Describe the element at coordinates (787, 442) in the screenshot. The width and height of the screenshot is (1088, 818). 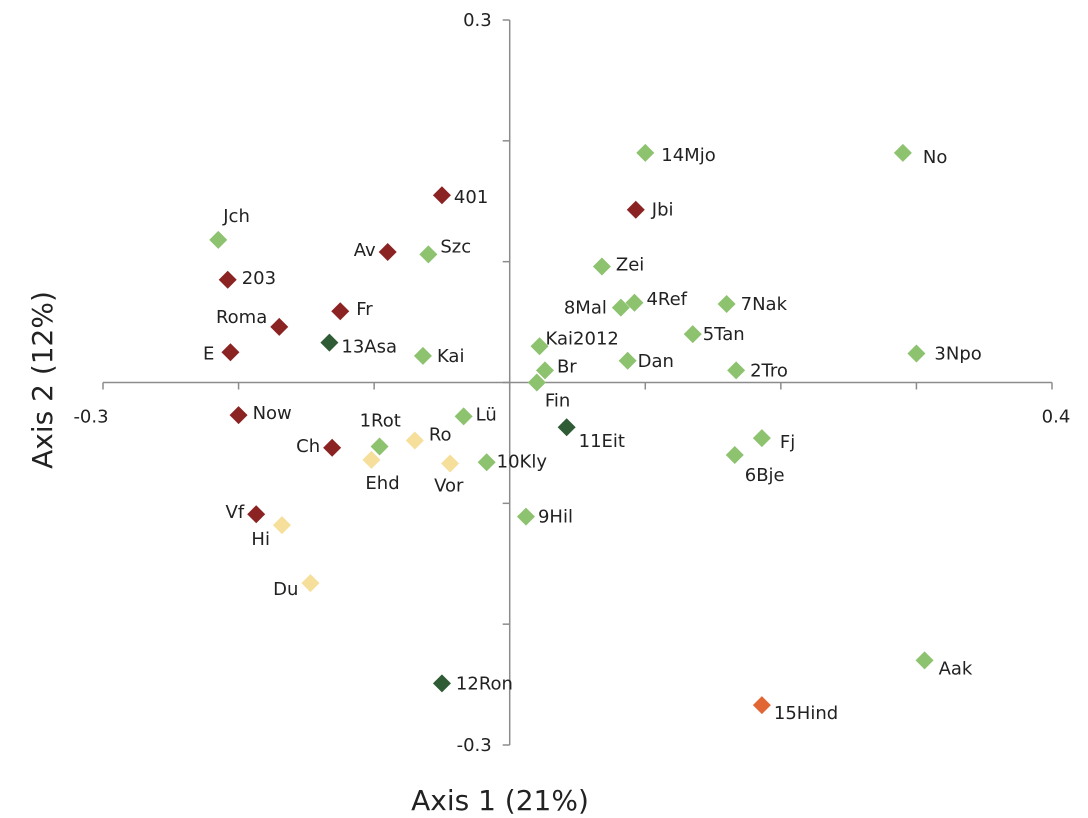
I see `point-label-fj: Fj` at that location.